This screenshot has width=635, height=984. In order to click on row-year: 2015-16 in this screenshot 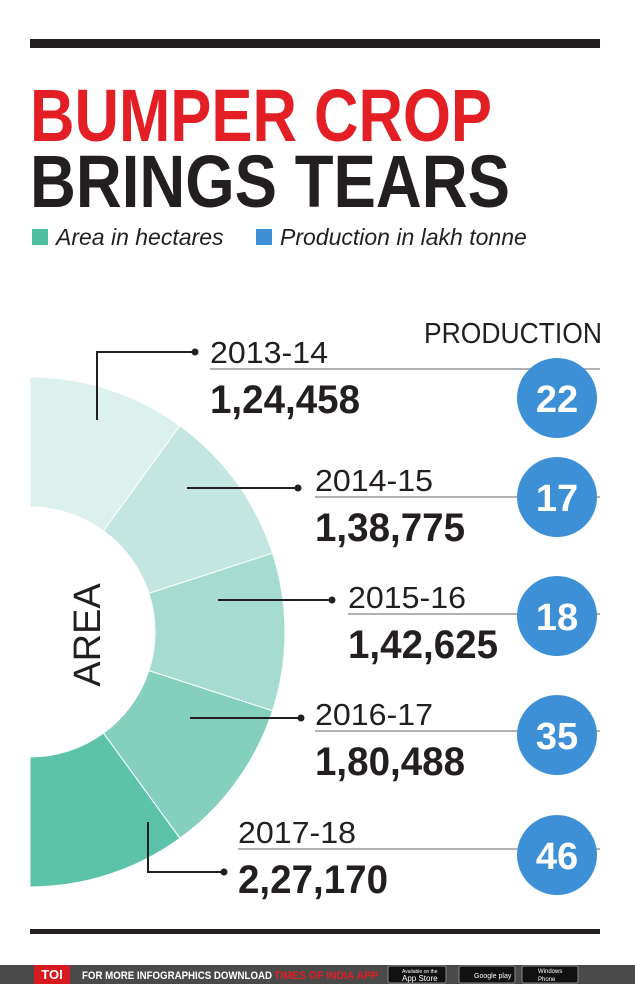, I will do `click(407, 597)`.